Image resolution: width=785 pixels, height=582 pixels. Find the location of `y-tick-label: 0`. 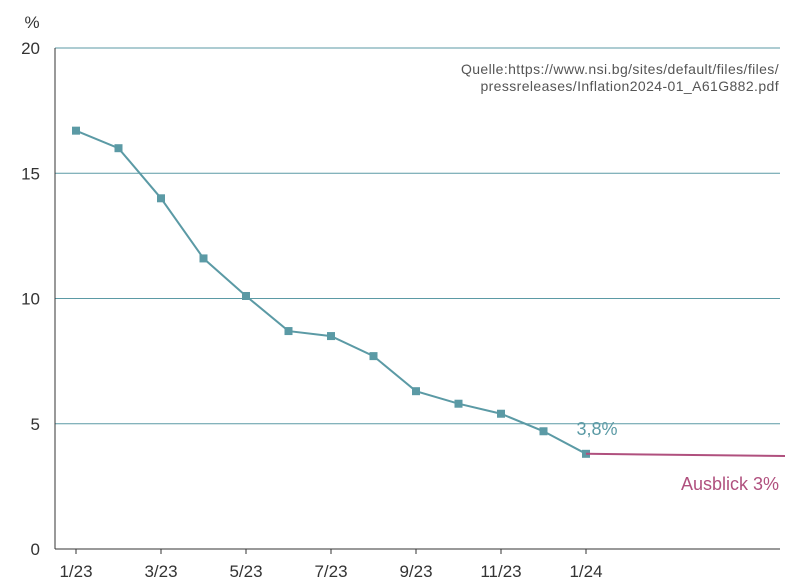

y-tick-label: 0 is located at coordinates (35, 549).